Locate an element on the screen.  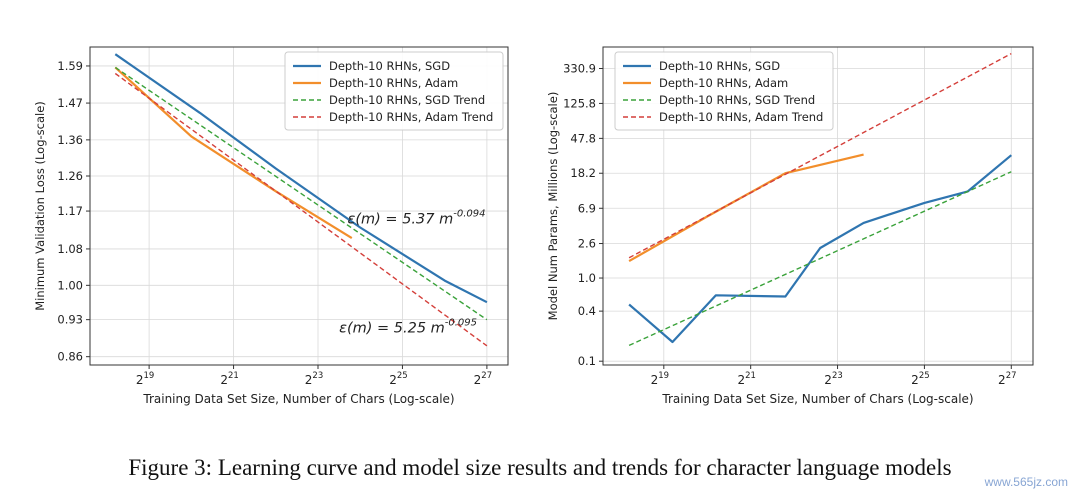
y-tick-label: 1.00 is located at coordinates (70, 285).